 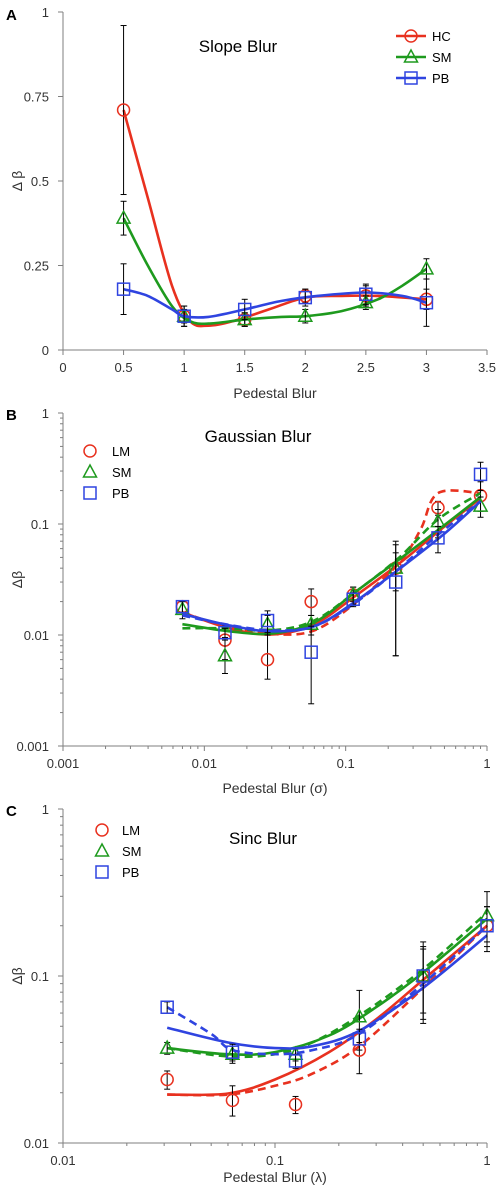 What do you see at coordinates (36, 266) in the screenshot?
I see `y-tick-label: 0.25` at bounding box center [36, 266].